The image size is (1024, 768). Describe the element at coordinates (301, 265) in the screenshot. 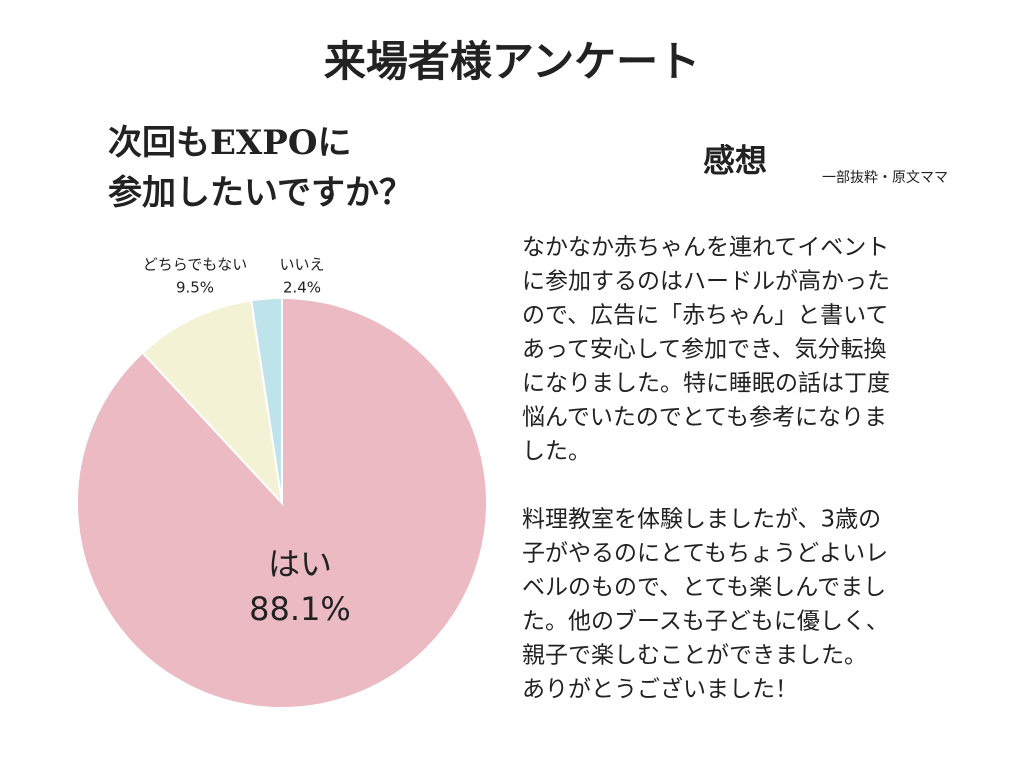

I see `slice-label: いいえ` at that location.